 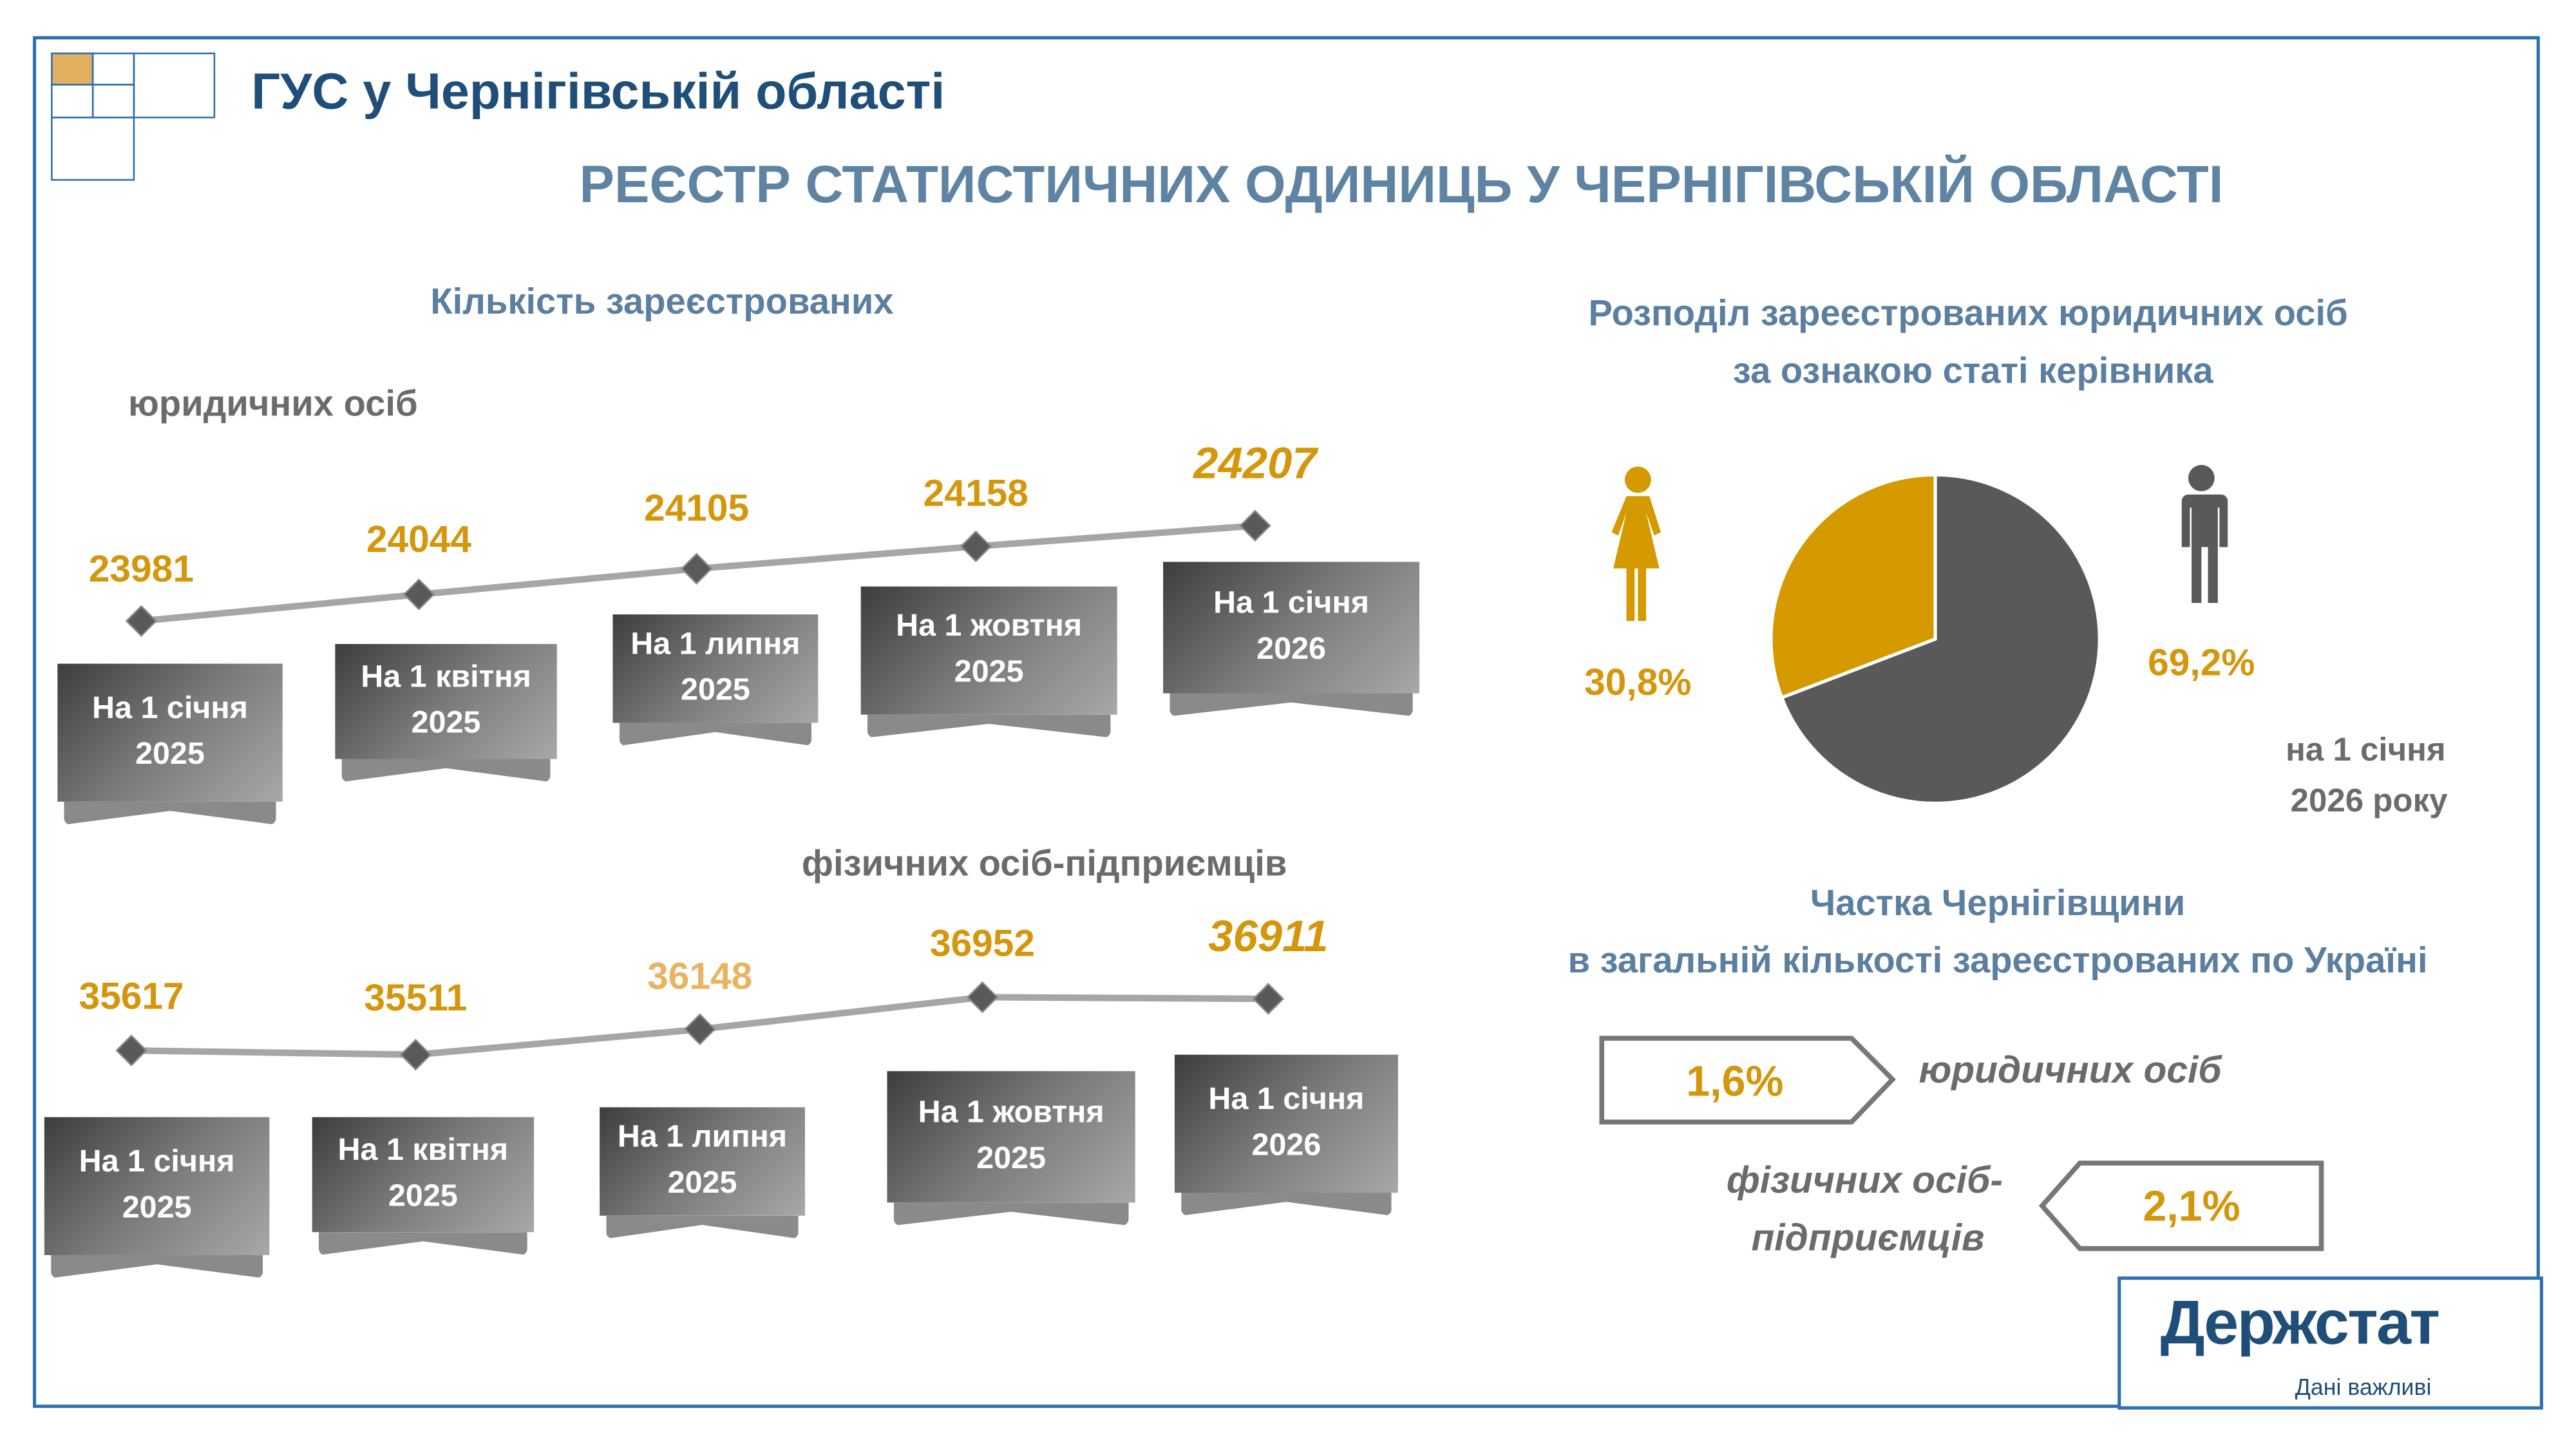 I want to click on value-label: 24105, so click(x=697, y=508).